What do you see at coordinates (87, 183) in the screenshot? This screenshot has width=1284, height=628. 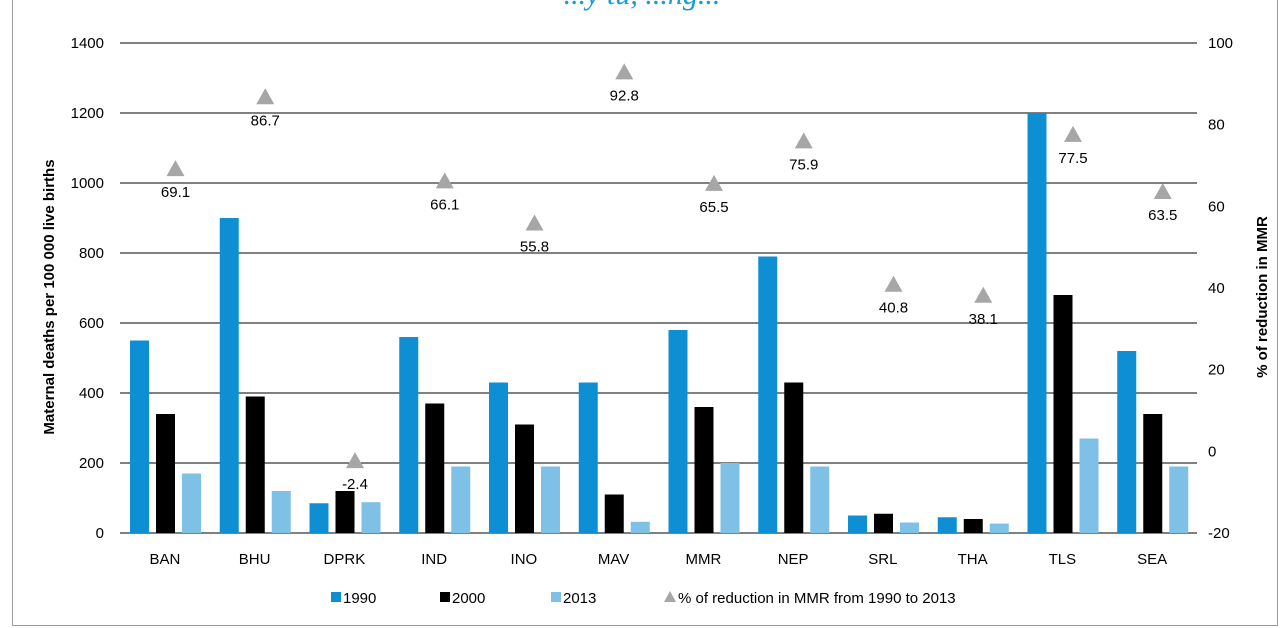 I see `y-tick-label: 1000` at bounding box center [87, 183].